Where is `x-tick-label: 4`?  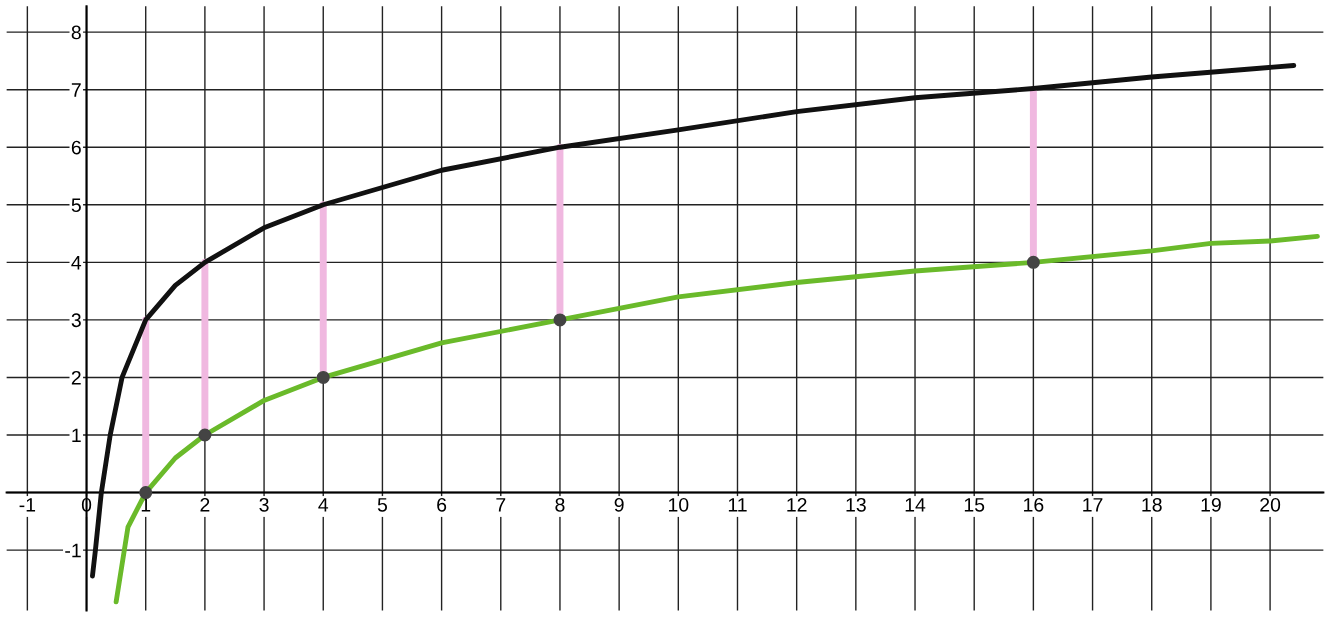
x-tick-label: 4 is located at coordinates (323, 505).